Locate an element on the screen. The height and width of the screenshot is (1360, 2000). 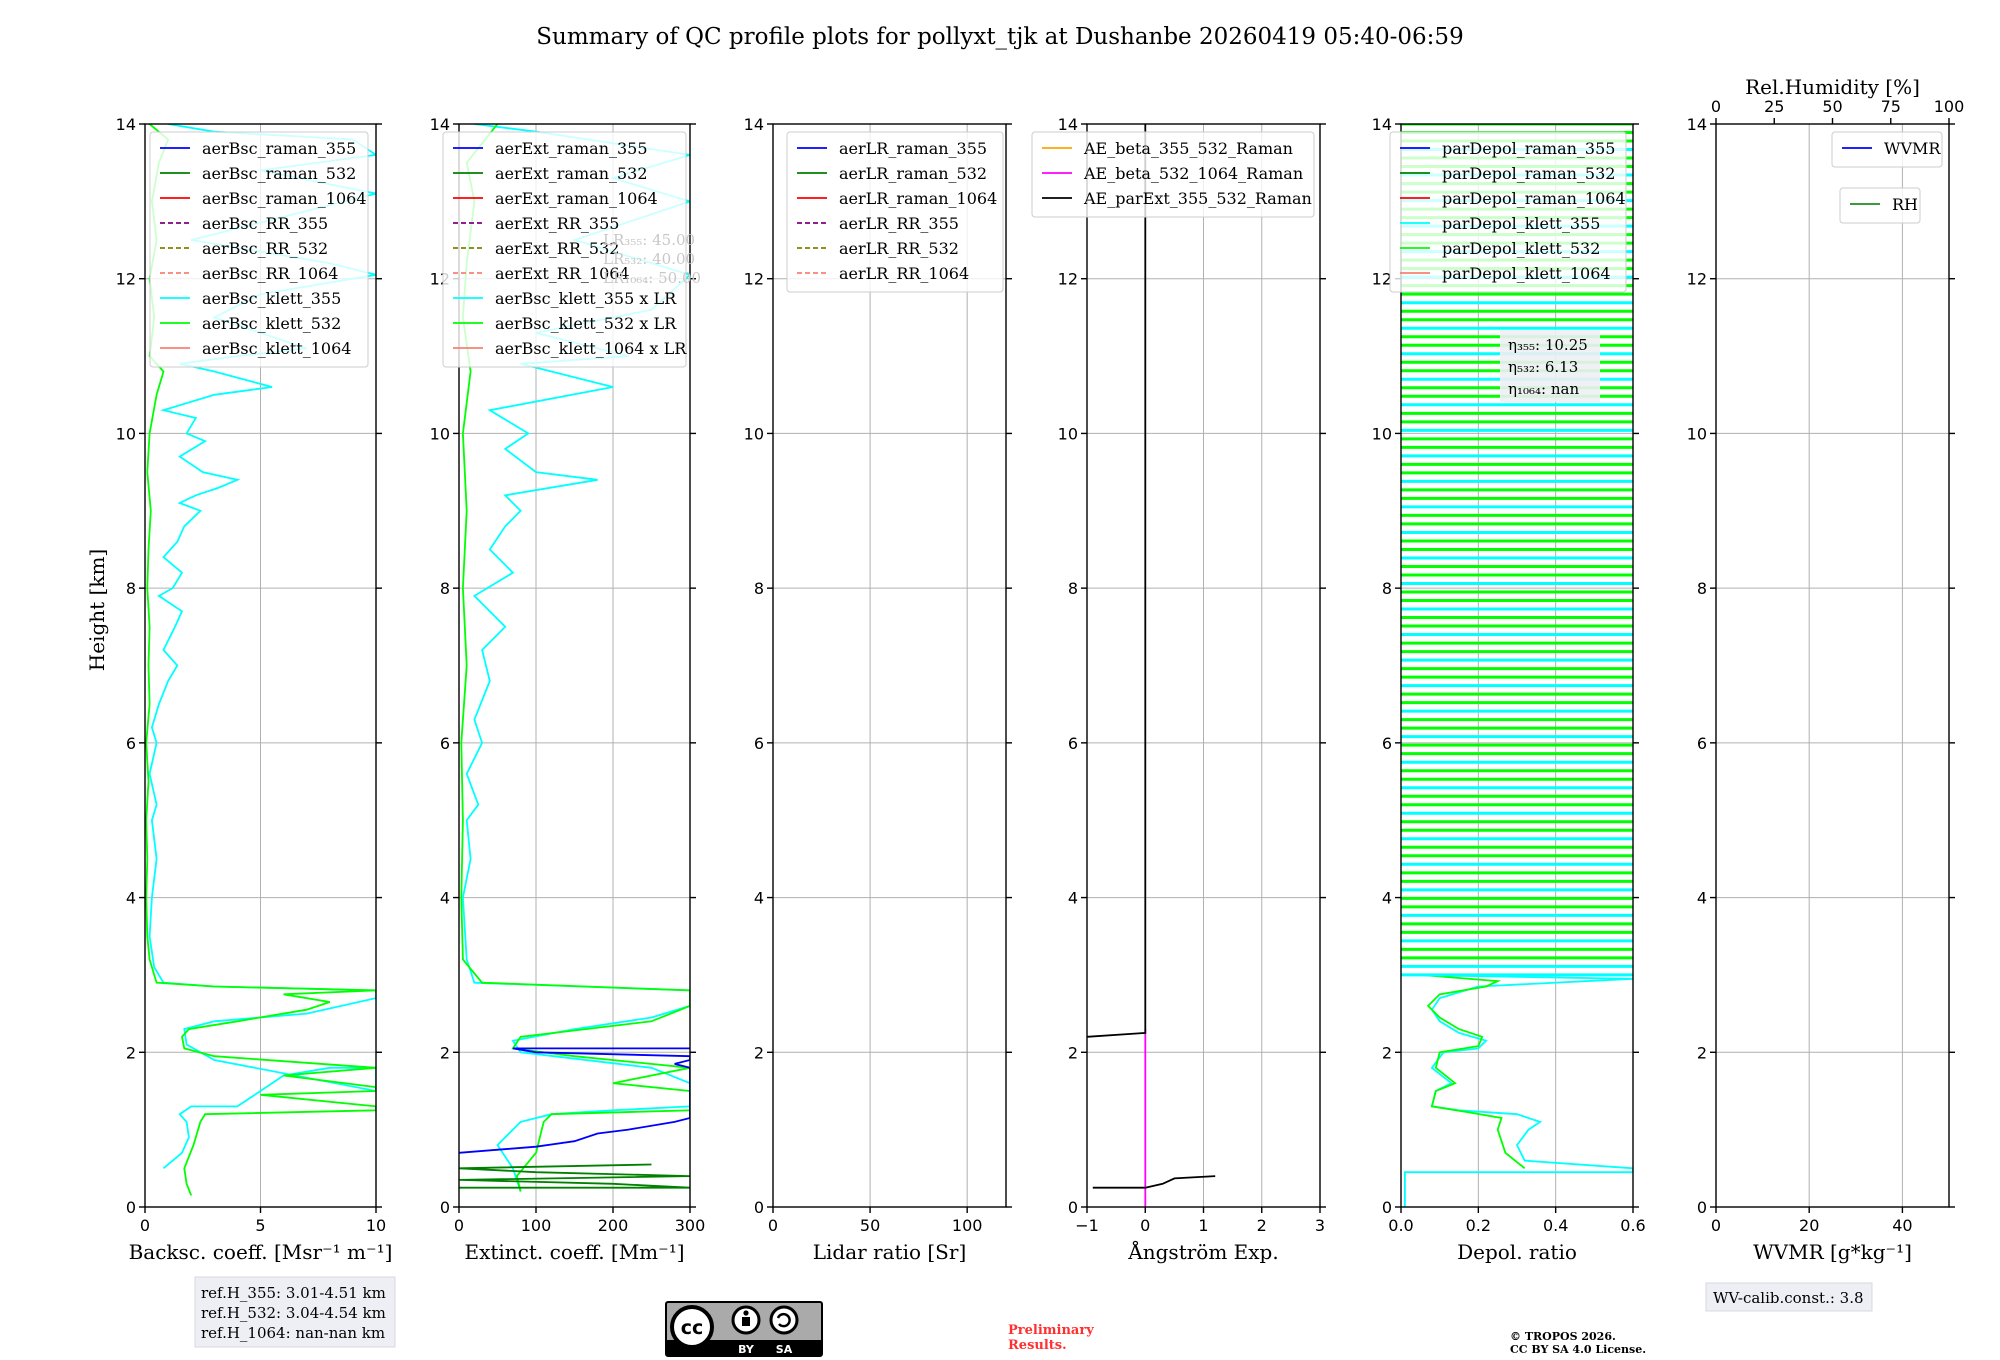
x-axis-label: Backsc. coeff. [Msr⁻¹ m⁻¹] is located at coordinates (261, 1252).